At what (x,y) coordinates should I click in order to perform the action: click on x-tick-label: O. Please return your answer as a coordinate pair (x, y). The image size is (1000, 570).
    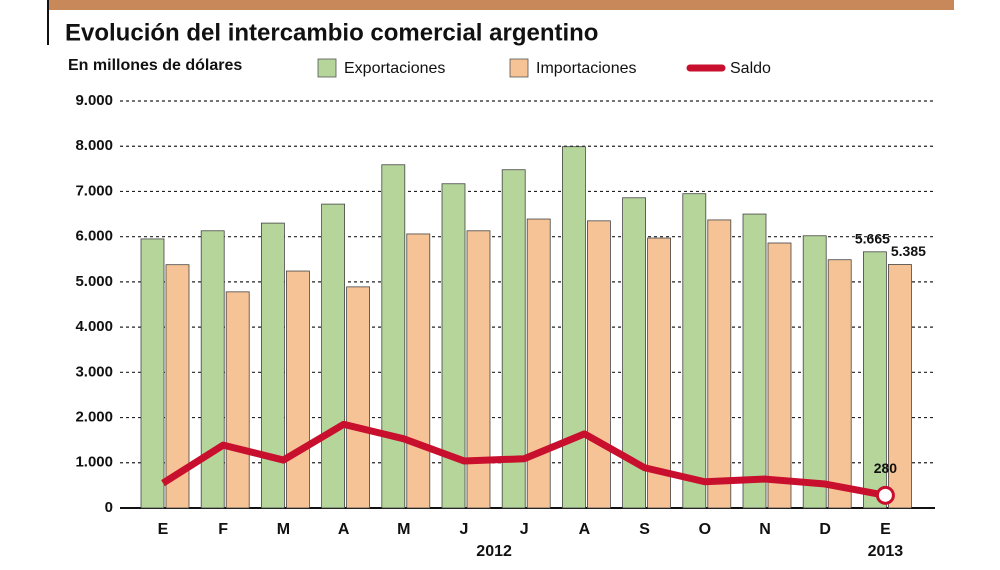
    Looking at the image, I should click on (705, 529).